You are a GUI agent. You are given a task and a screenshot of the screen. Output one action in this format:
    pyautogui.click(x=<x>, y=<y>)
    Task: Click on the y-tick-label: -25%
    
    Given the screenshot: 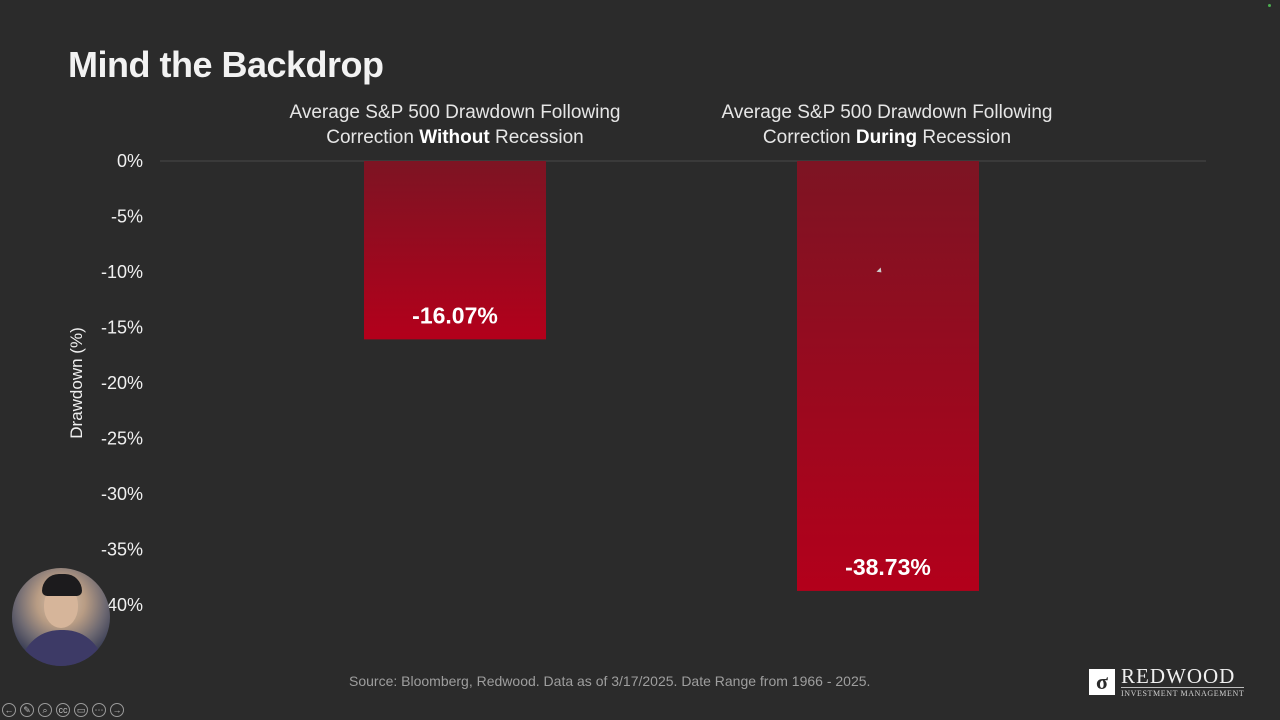 What is the action you would take?
    pyautogui.click(x=122, y=439)
    